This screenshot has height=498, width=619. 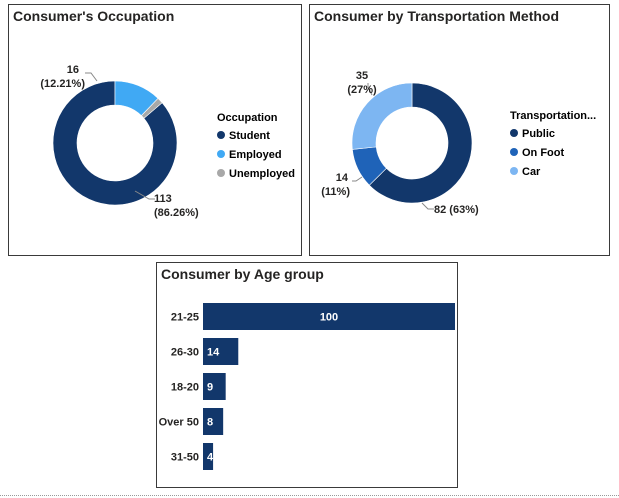 What do you see at coordinates (427, 206) in the screenshot?
I see `transport-leader-public` at bounding box center [427, 206].